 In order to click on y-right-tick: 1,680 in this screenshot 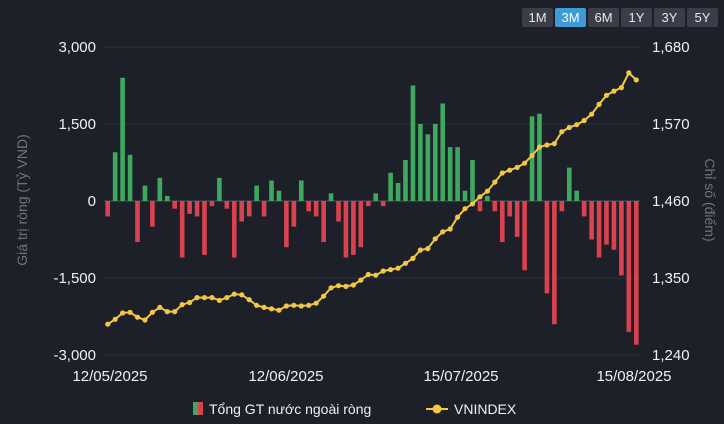, I will do `click(671, 47)`.